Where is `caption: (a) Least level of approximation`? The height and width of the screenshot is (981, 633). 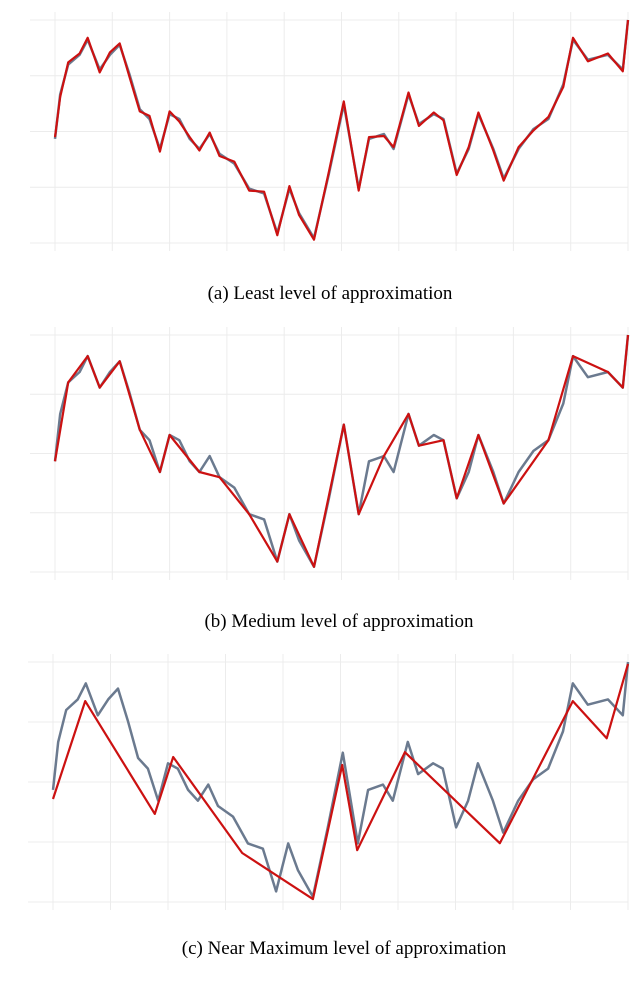 caption: (a) Least level of approximation is located at coordinates (330, 293).